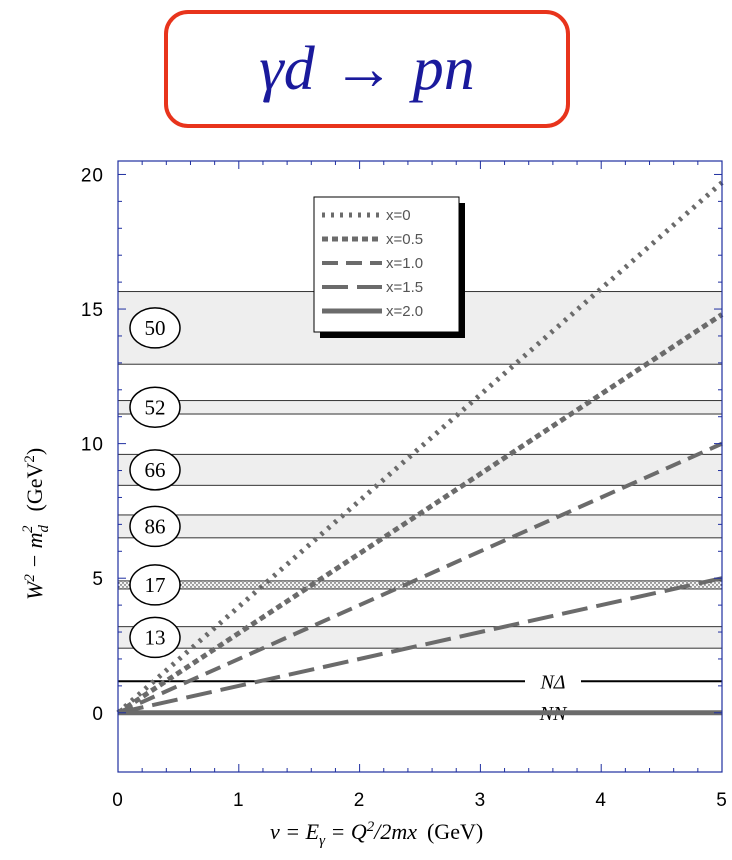  I want to click on title-box: γd → pn, so click(367, 69).